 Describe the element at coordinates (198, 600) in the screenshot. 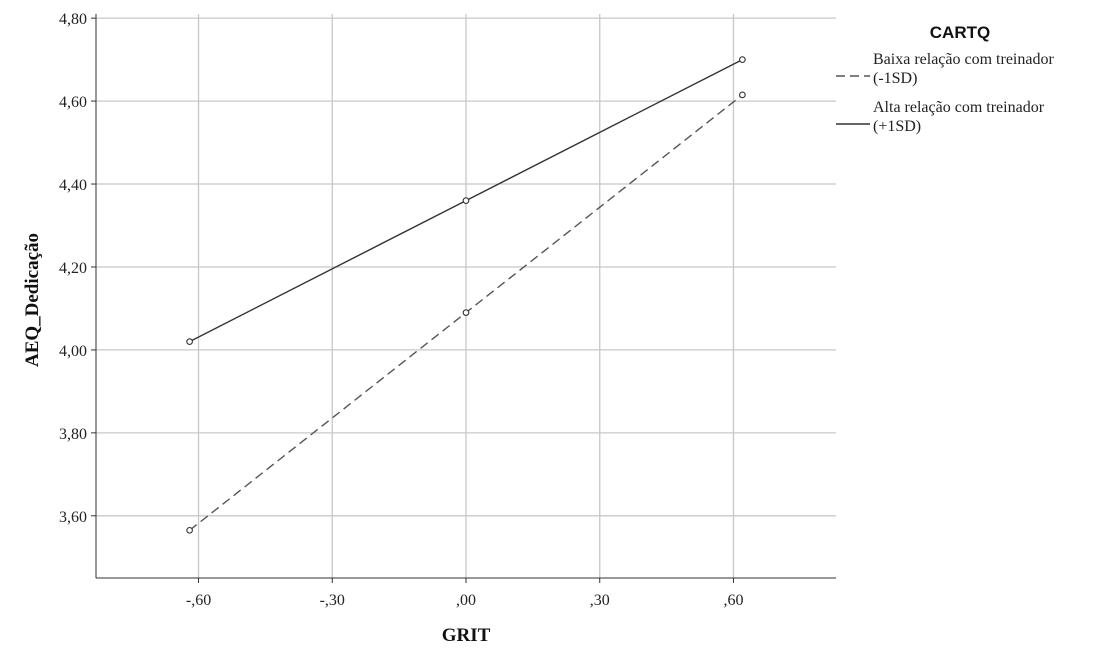

I see `x-tick-label: -,60` at that location.